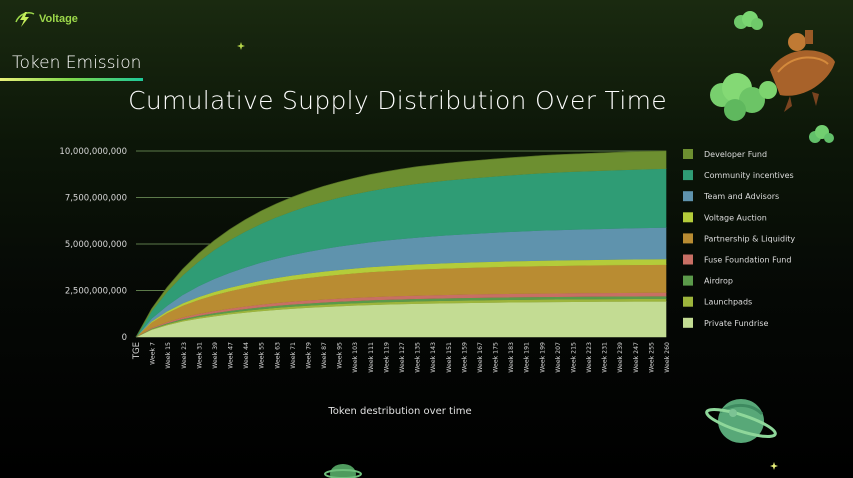 Image resolution: width=853 pixels, height=478 pixels. Describe the element at coordinates (749, 175) in the screenshot. I see `legend-label: Community incentives` at that location.